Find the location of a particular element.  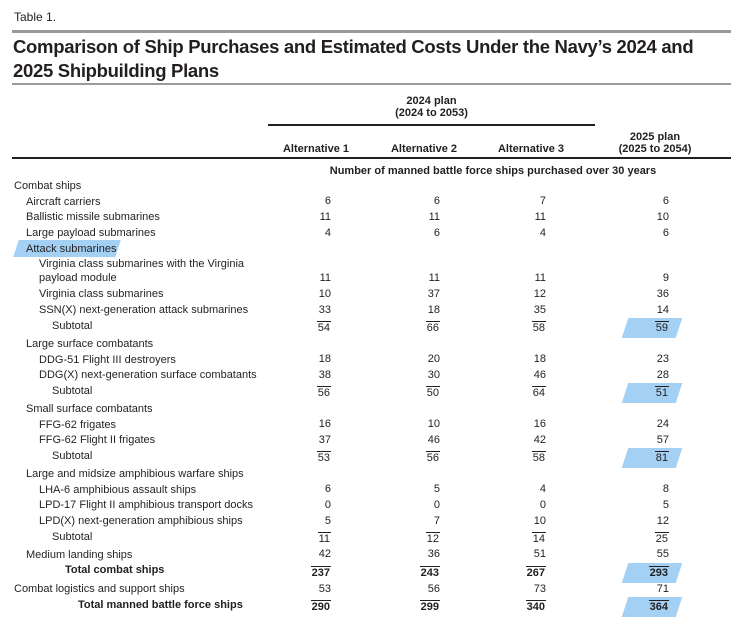

plan-2025-value: 8 is located at coordinates (649, 489).